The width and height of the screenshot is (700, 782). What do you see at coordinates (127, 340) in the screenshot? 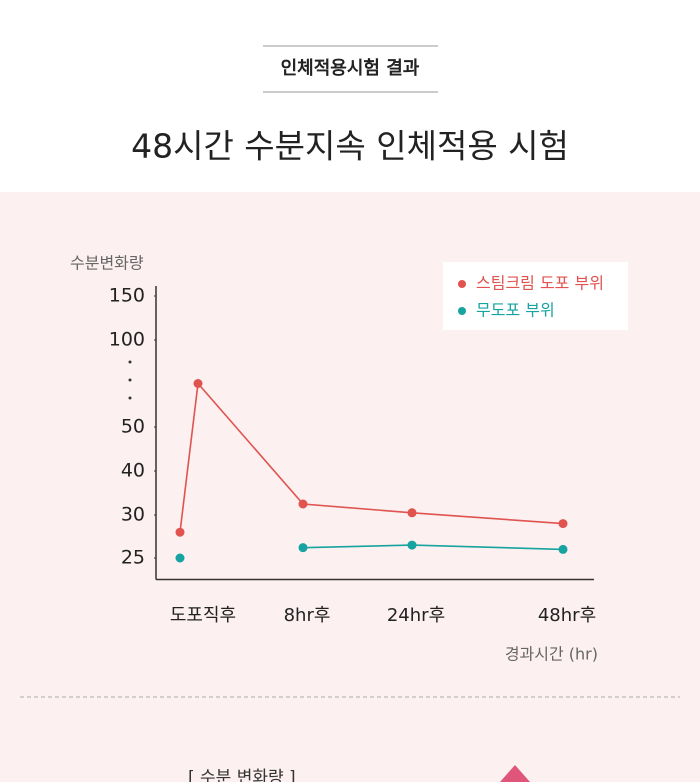
I see `y-tick-label: 100` at bounding box center [127, 340].